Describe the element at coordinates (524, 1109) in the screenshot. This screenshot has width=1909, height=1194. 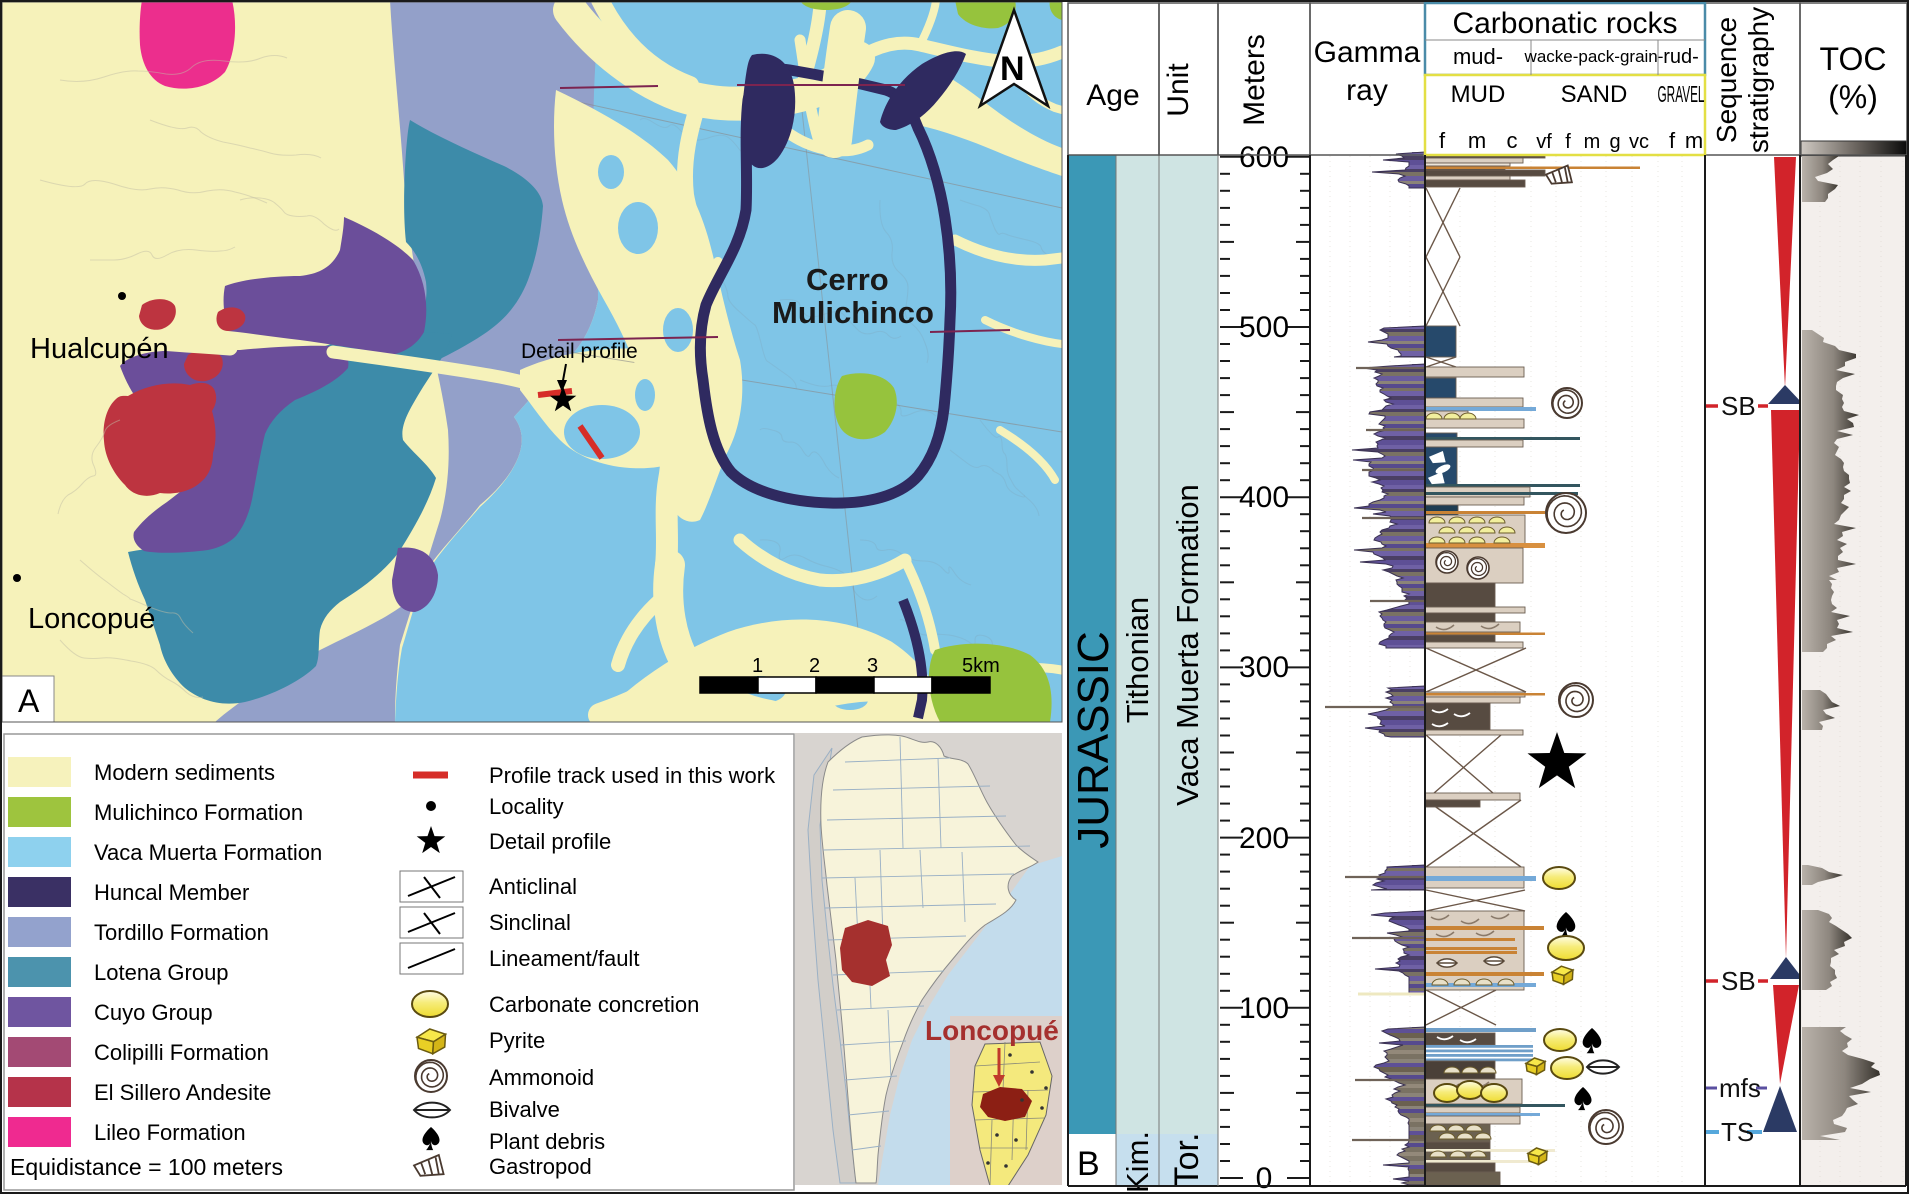
I see `svg-text: Bivalve` at that location.